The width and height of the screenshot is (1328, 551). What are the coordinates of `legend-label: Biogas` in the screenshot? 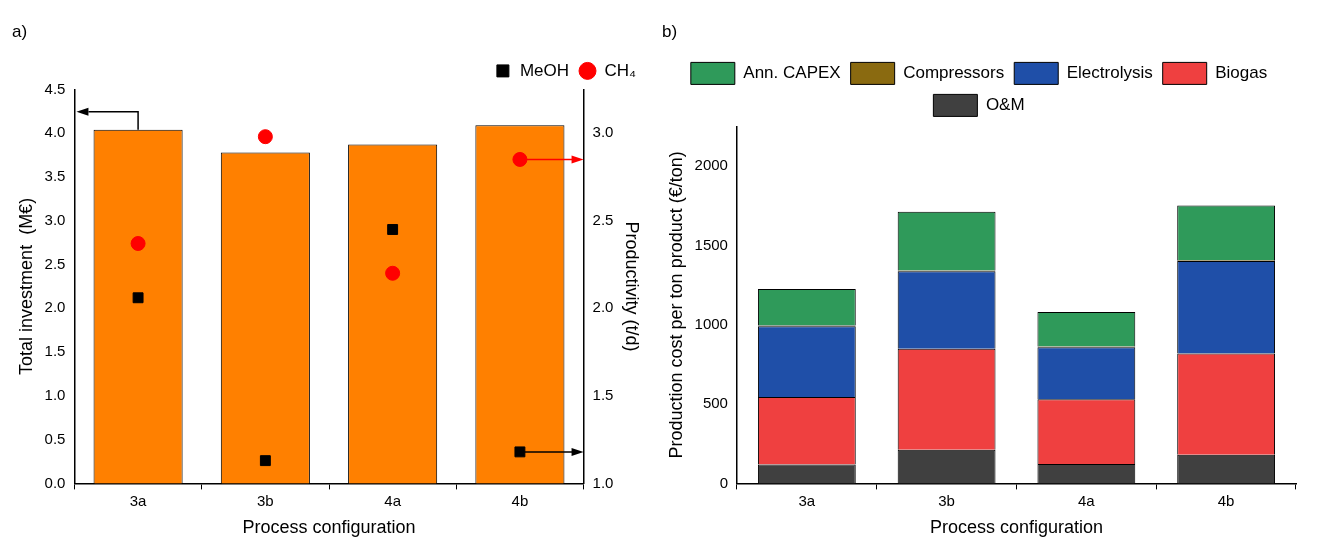 It's located at (1241, 73).